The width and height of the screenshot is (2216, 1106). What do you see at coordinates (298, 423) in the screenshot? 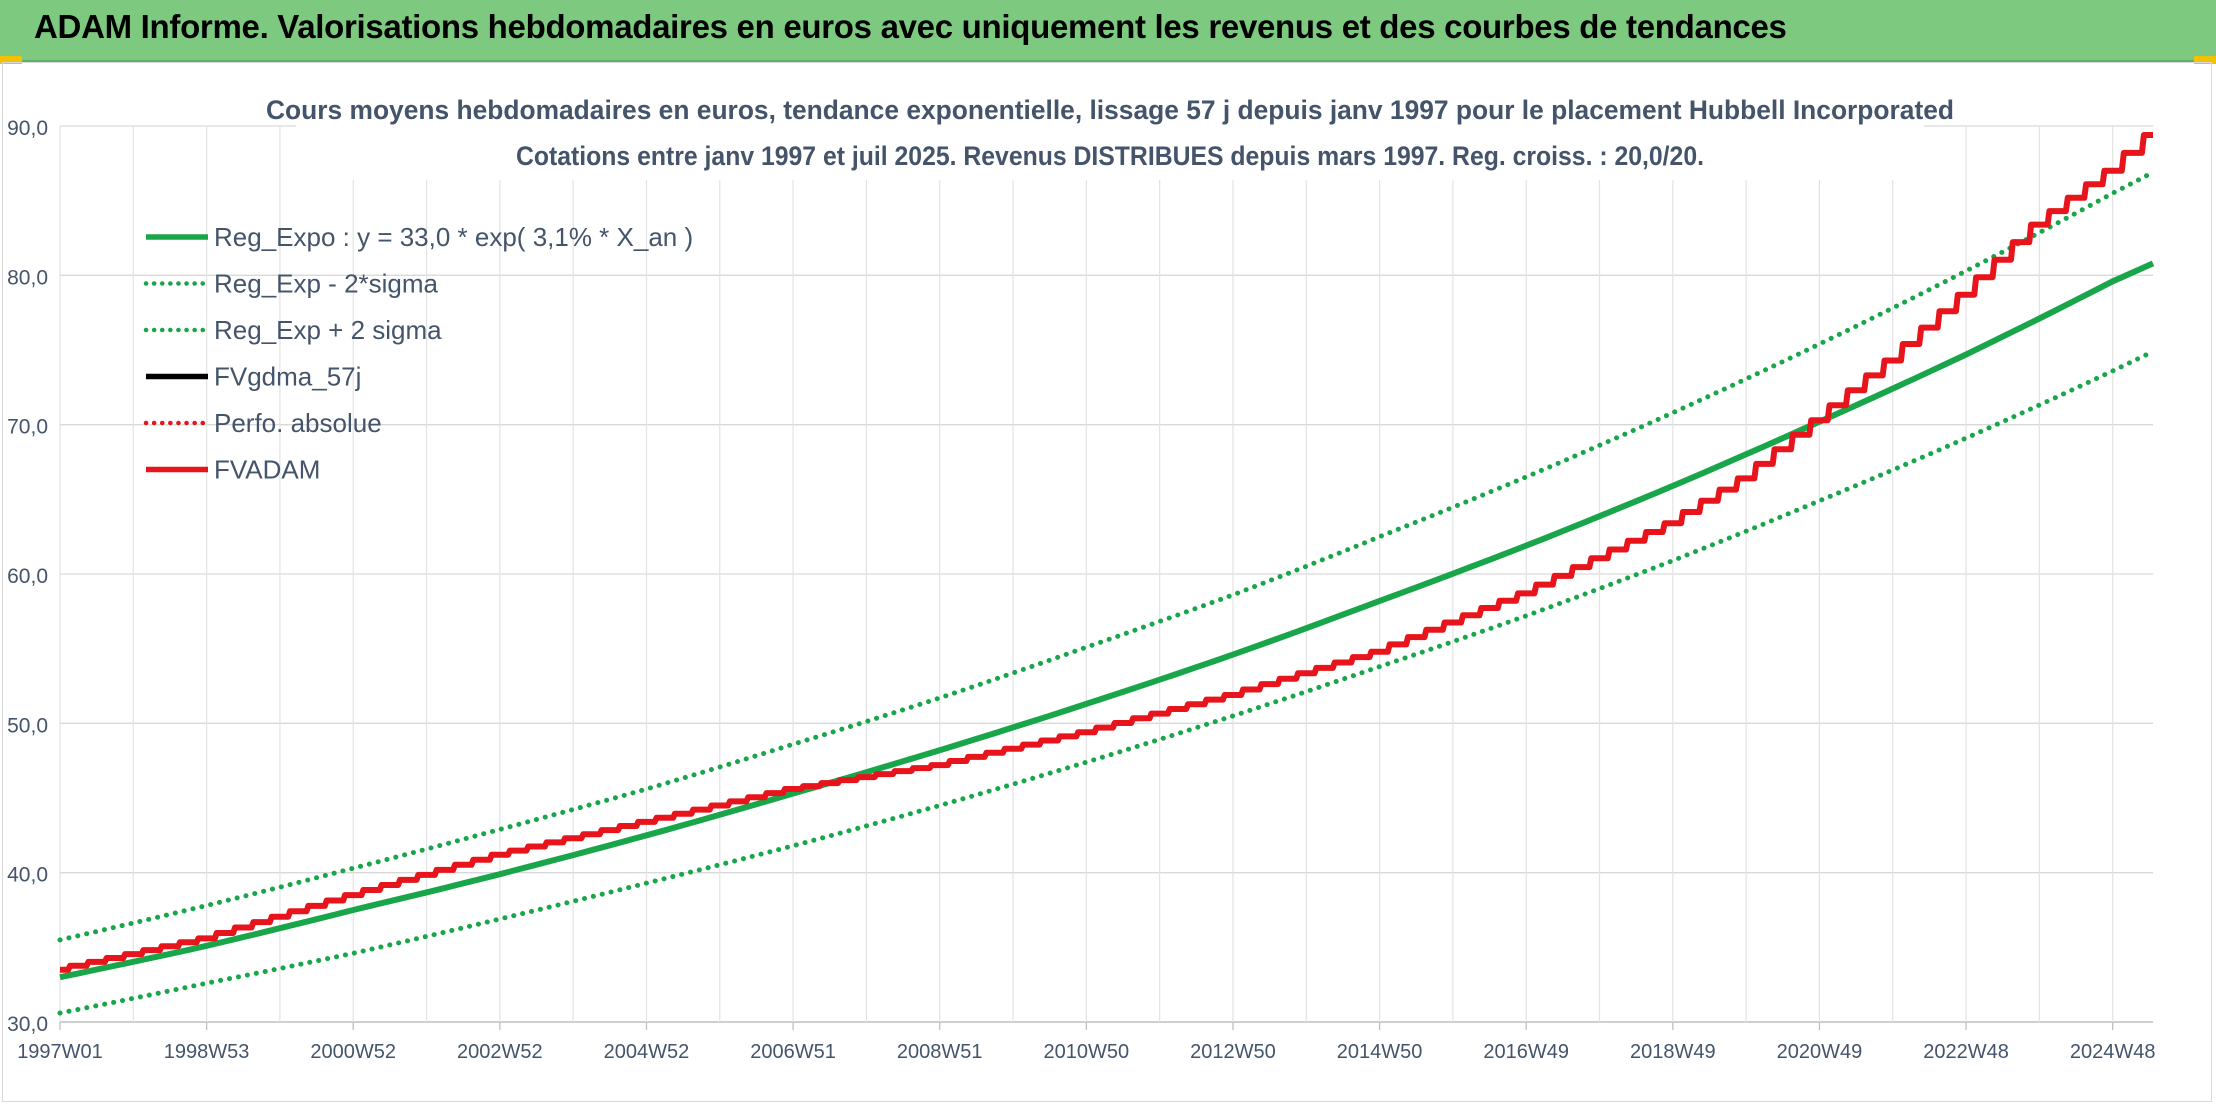
I see `legend-label: Perfo. absolue` at bounding box center [298, 423].